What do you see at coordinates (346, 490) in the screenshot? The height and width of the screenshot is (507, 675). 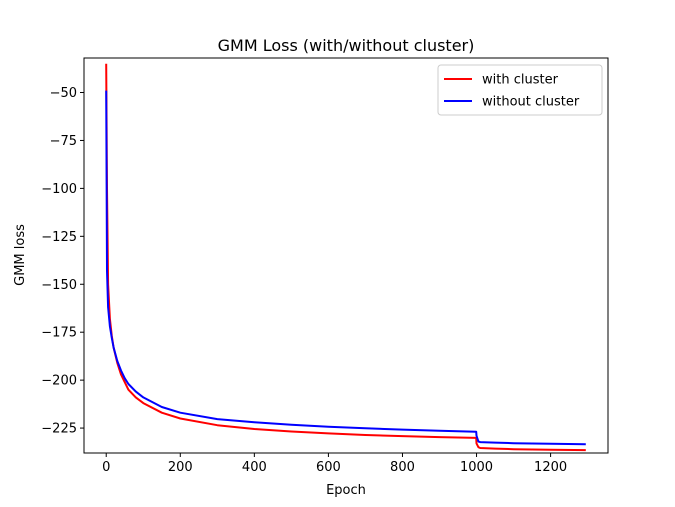 I see `x-axis-label: Epoch` at bounding box center [346, 490].